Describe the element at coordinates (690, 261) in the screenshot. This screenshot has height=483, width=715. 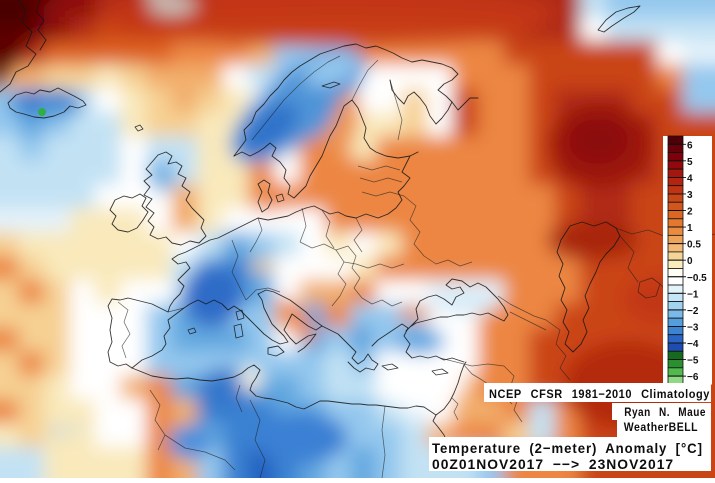
I see `svg-text: 0` at that location.